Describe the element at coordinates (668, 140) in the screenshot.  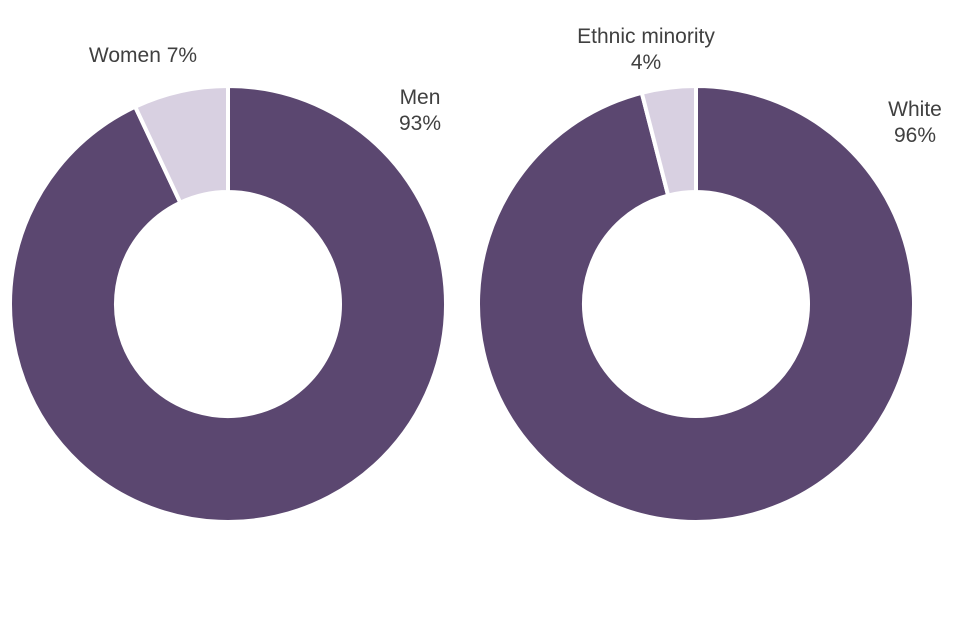
I see `ethnicity-slice-ethnic-minority` at that location.